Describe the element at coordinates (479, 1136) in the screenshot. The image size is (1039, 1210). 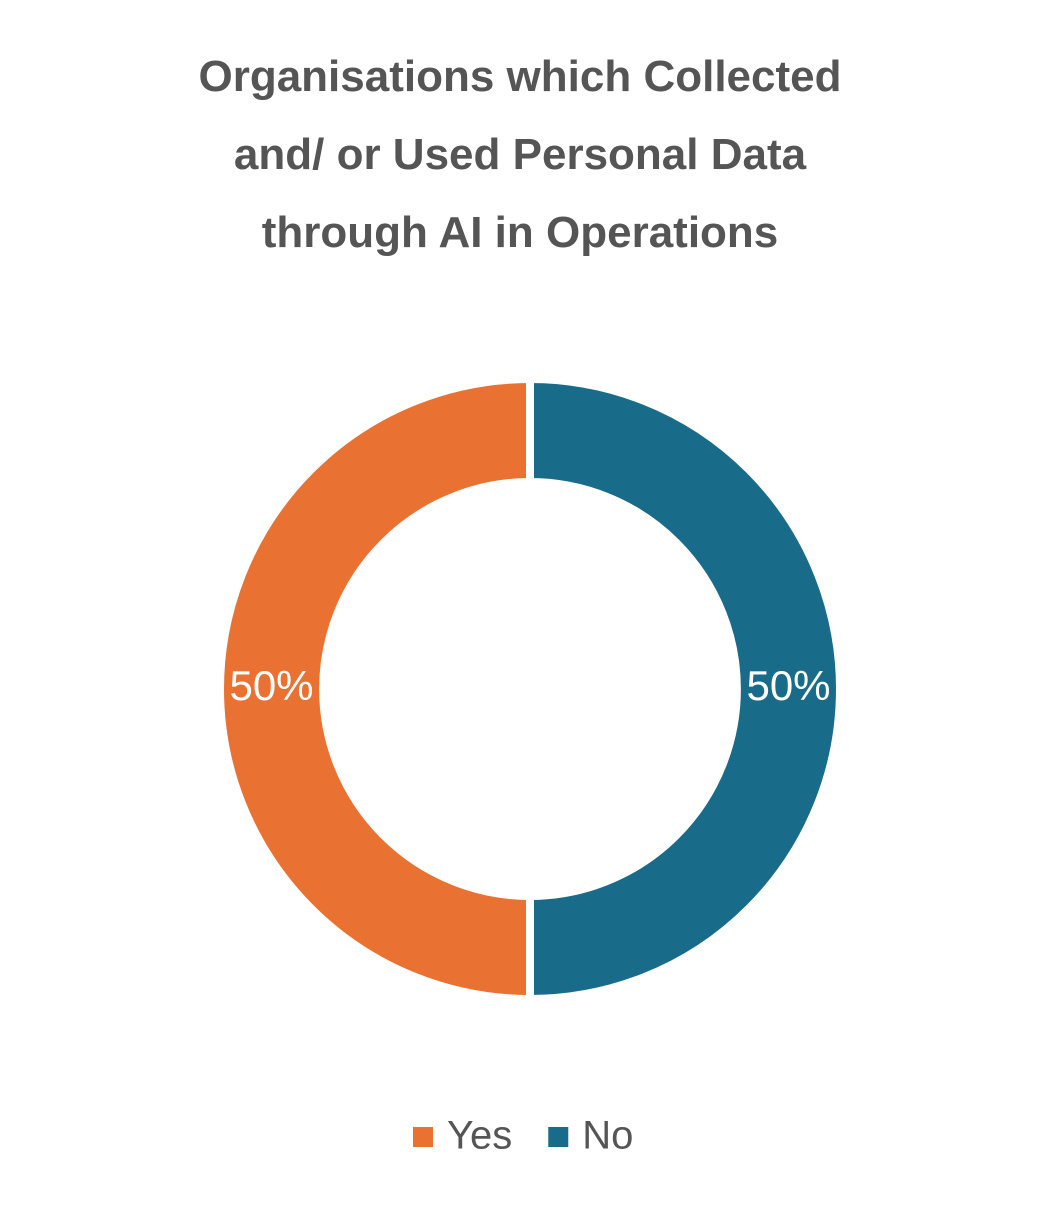
I see `legend-label: Yes` at that location.